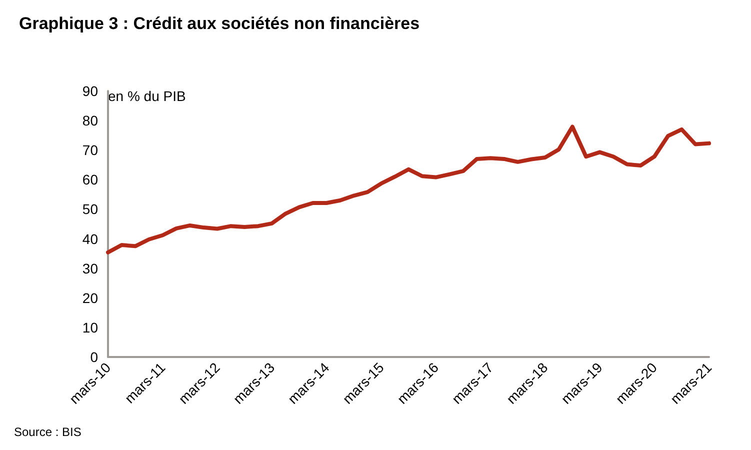 Image resolution: width=751 pixels, height=450 pixels. I want to click on y-tick-label: 30, so click(90, 268).